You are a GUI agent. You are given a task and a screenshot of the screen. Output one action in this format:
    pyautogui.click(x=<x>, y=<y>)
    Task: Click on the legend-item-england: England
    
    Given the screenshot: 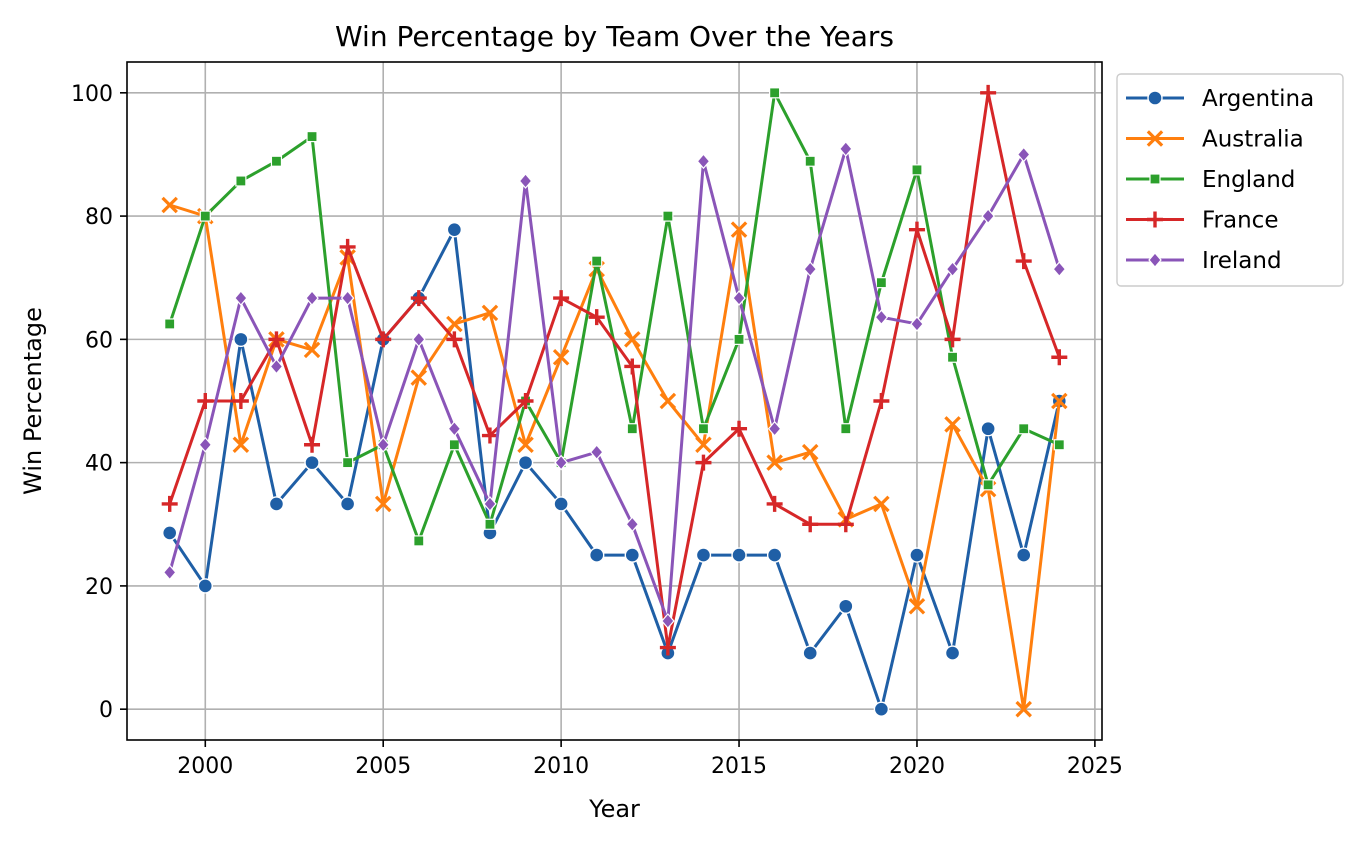 What is the action you would take?
    pyautogui.click(x=1210, y=180)
    